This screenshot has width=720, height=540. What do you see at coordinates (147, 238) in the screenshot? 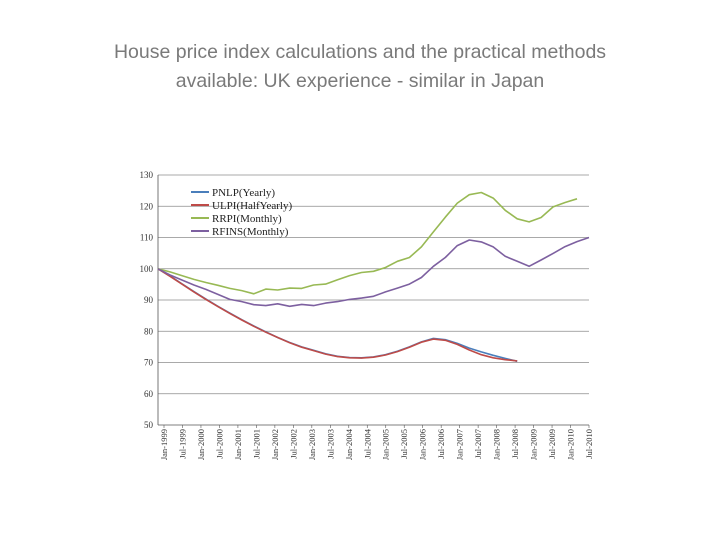
I see `y-tick-label: 110` at bounding box center [147, 238].